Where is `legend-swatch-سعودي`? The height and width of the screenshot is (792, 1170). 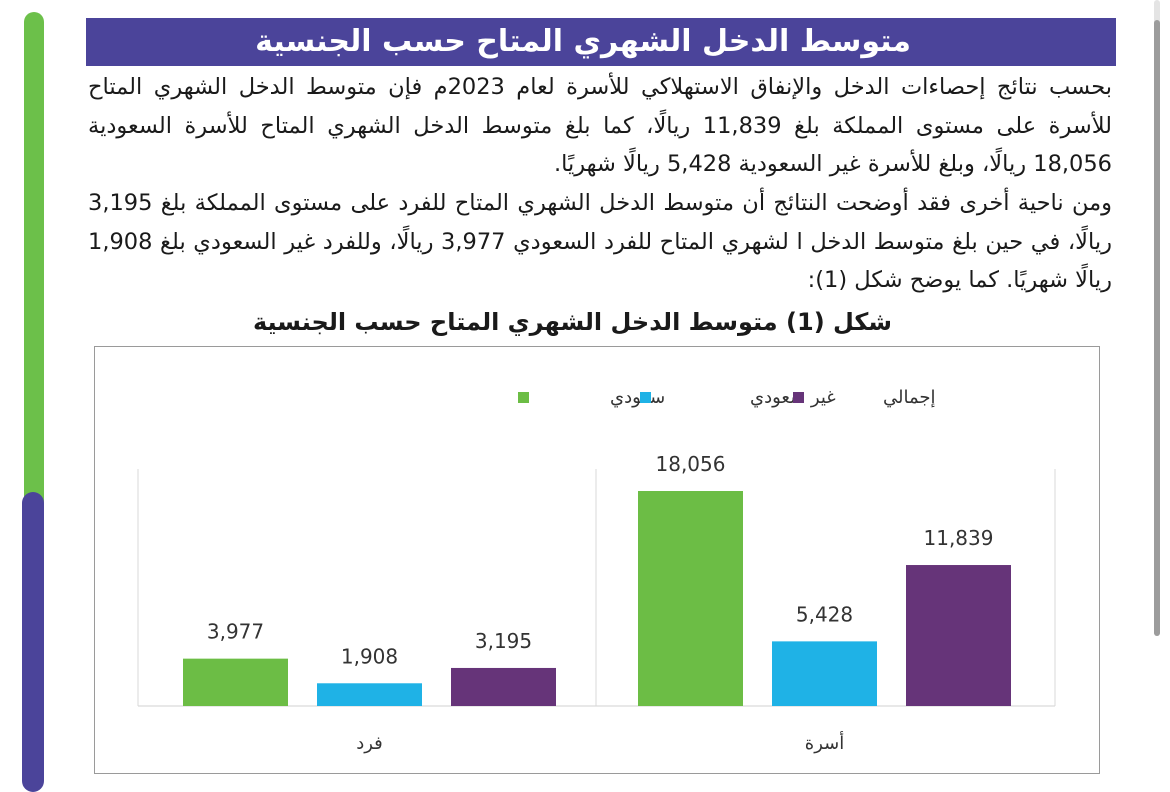 legend-swatch-سعودي is located at coordinates (523, 397).